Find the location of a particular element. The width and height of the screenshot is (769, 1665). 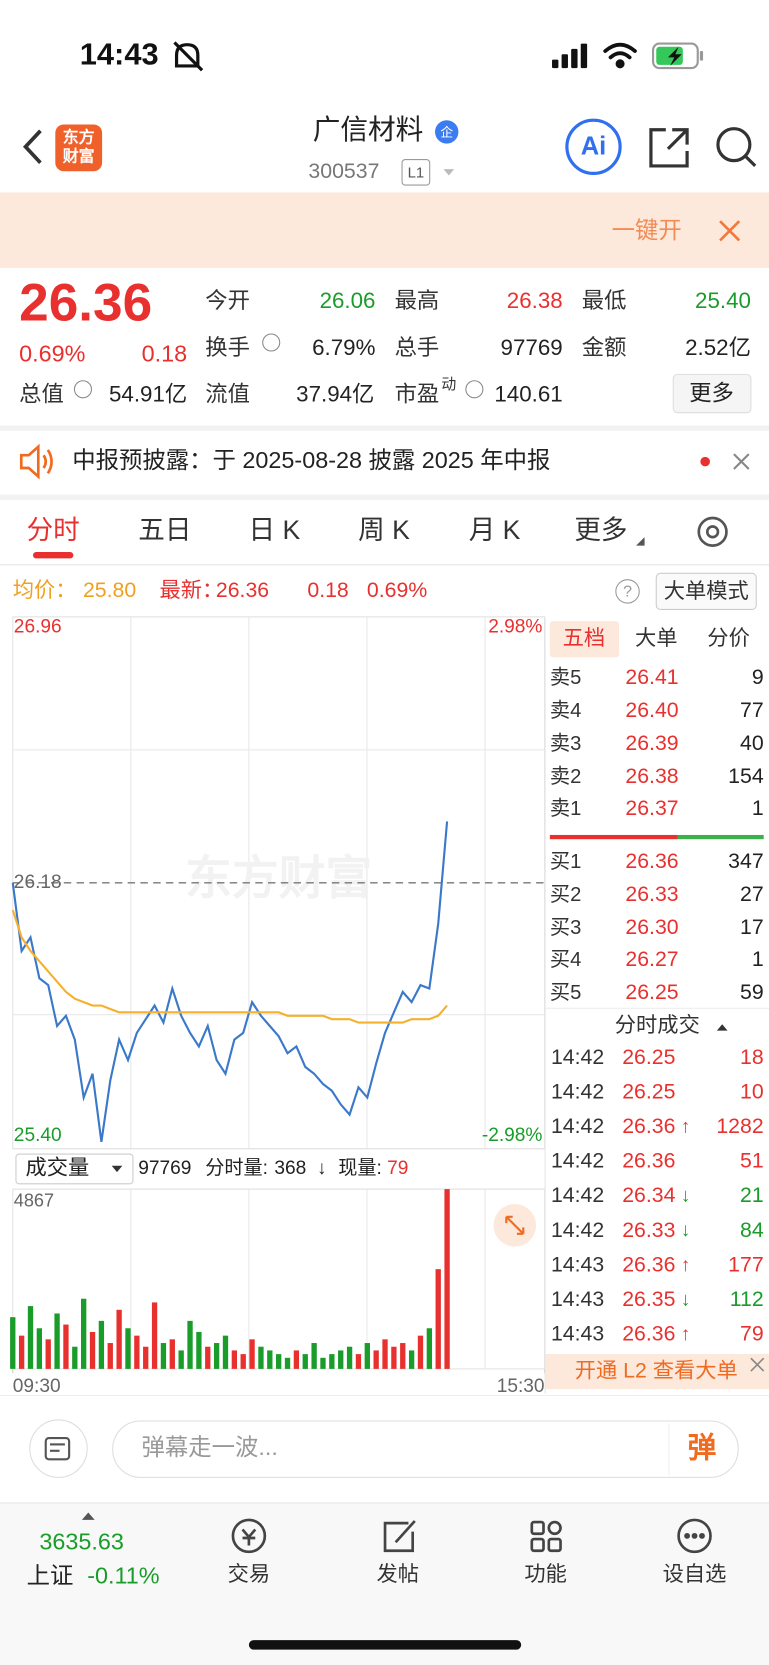

latest-change: 0.18 is located at coordinates (327, 590).